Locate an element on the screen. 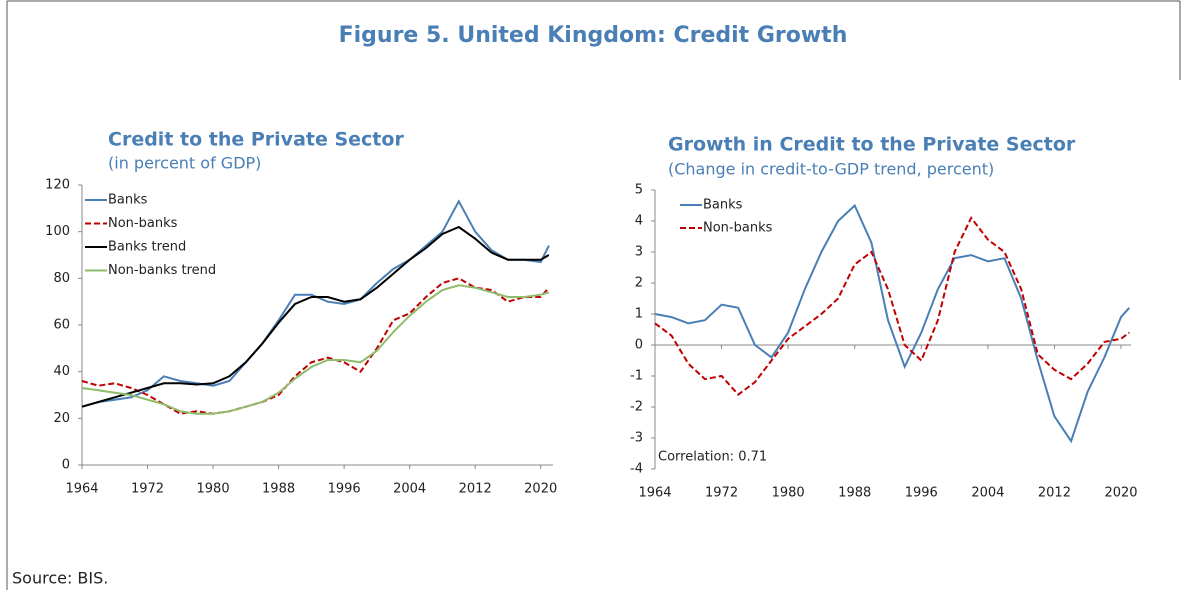 The width and height of the screenshot is (1186, 598). y-tick-label: 4 is located at coordinates (639, 221).